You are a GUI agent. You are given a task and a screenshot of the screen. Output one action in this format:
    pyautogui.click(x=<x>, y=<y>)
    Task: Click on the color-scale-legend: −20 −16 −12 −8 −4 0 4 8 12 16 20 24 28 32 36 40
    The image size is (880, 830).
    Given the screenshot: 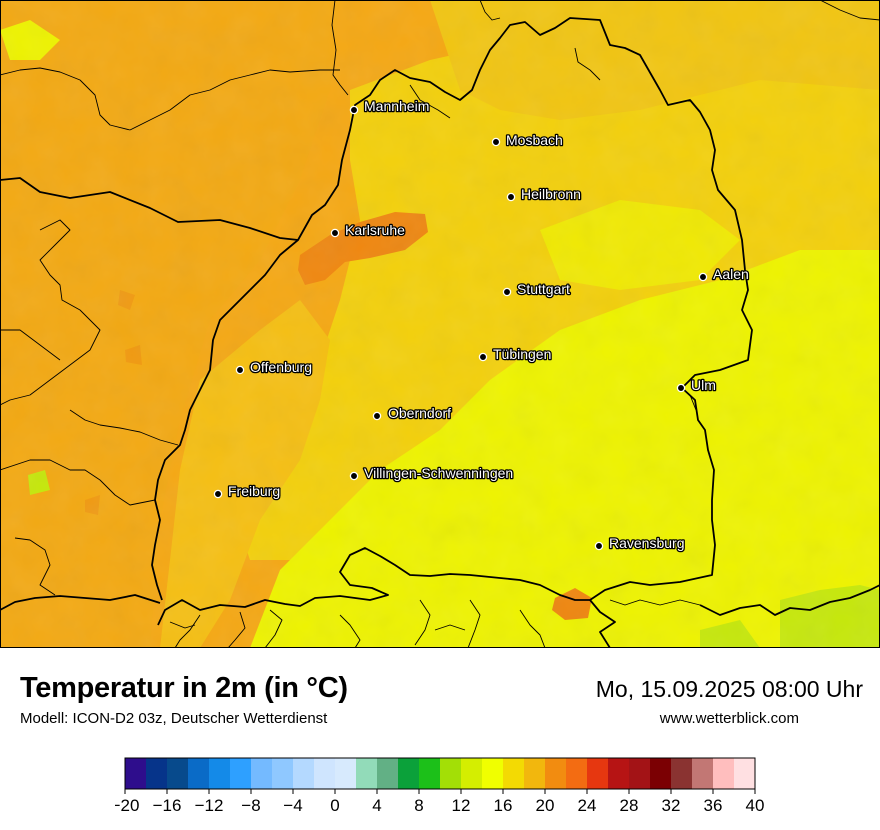 What is the action you would take?
    pyautogui.click(x=439, y=786)
    